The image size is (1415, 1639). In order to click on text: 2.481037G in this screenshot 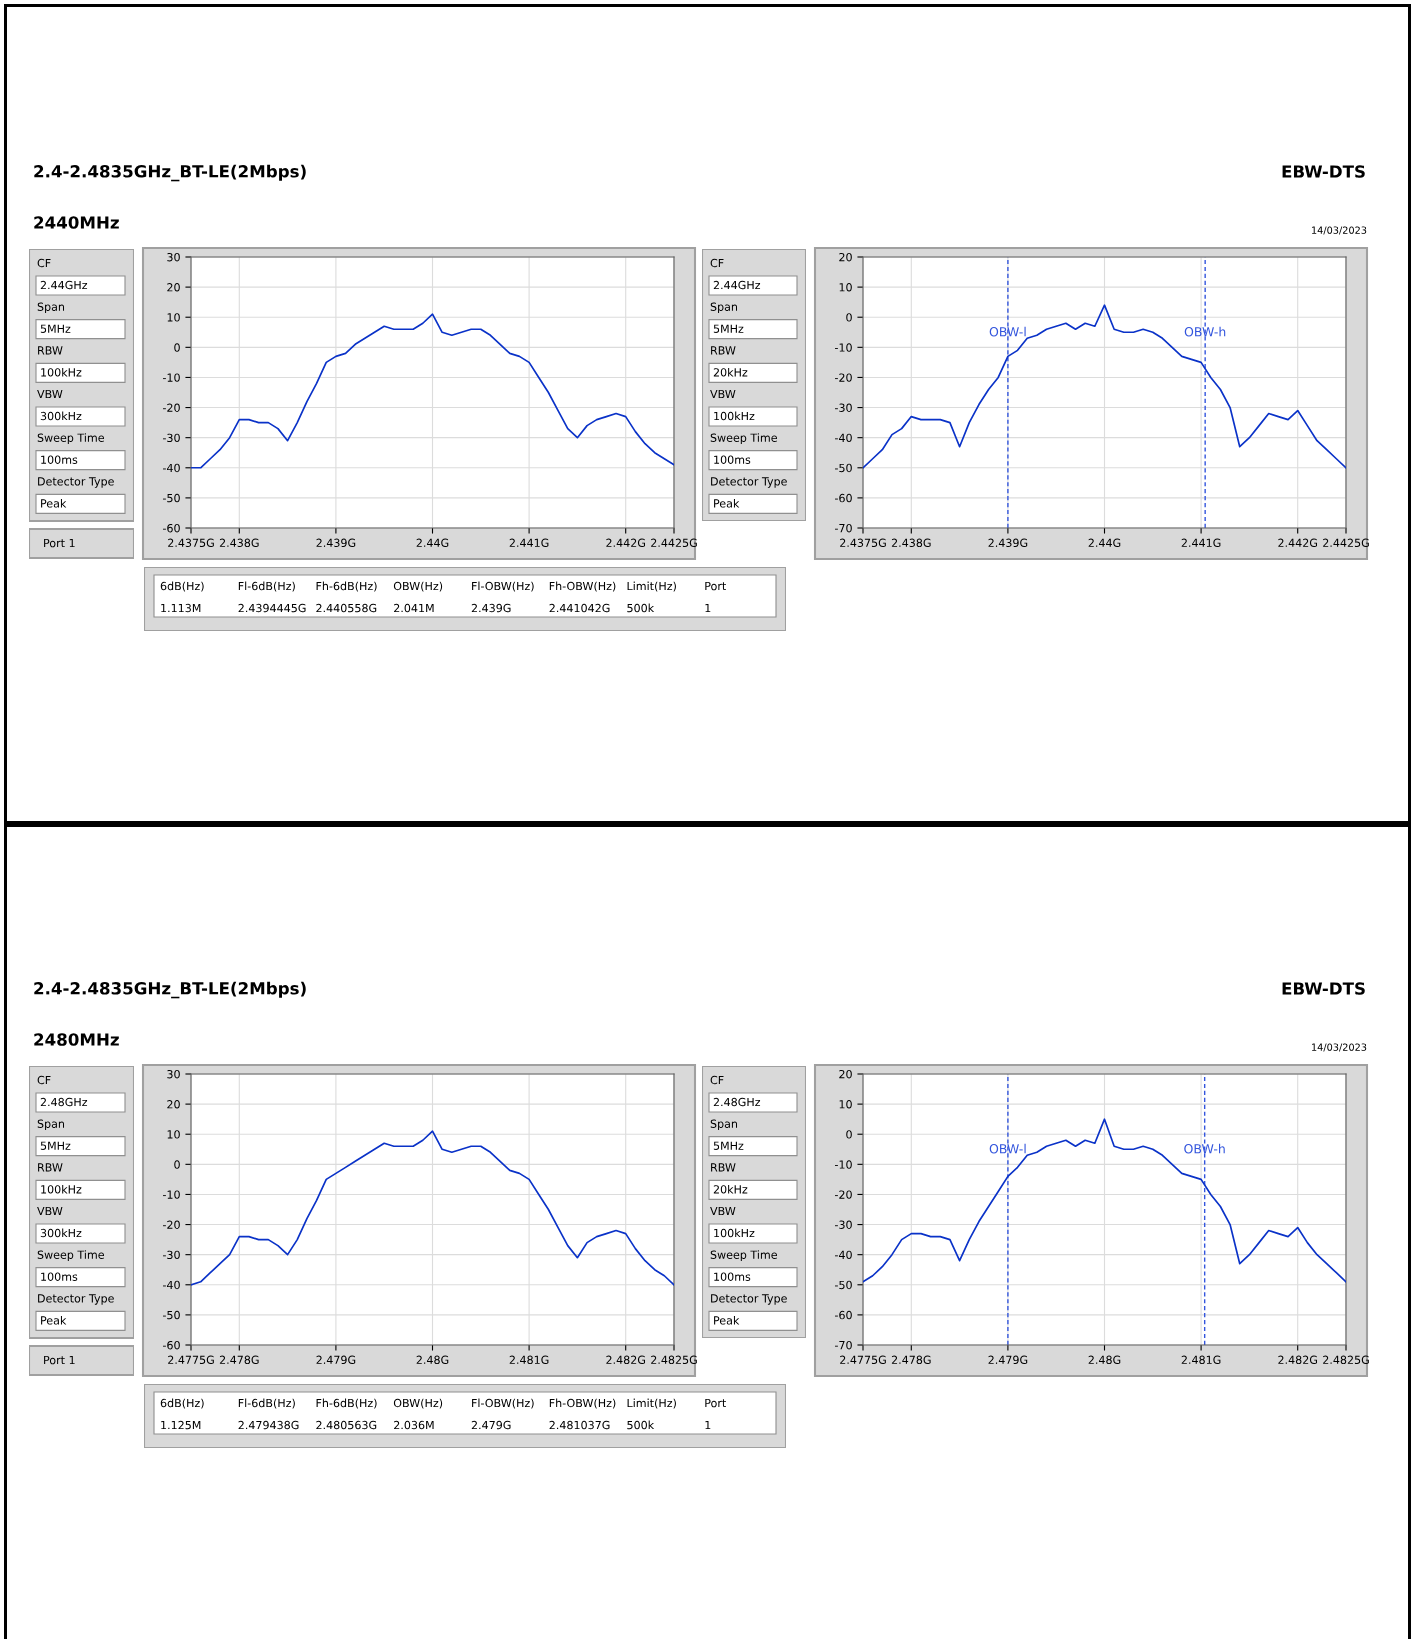, I will do `click(579, 1425)`.